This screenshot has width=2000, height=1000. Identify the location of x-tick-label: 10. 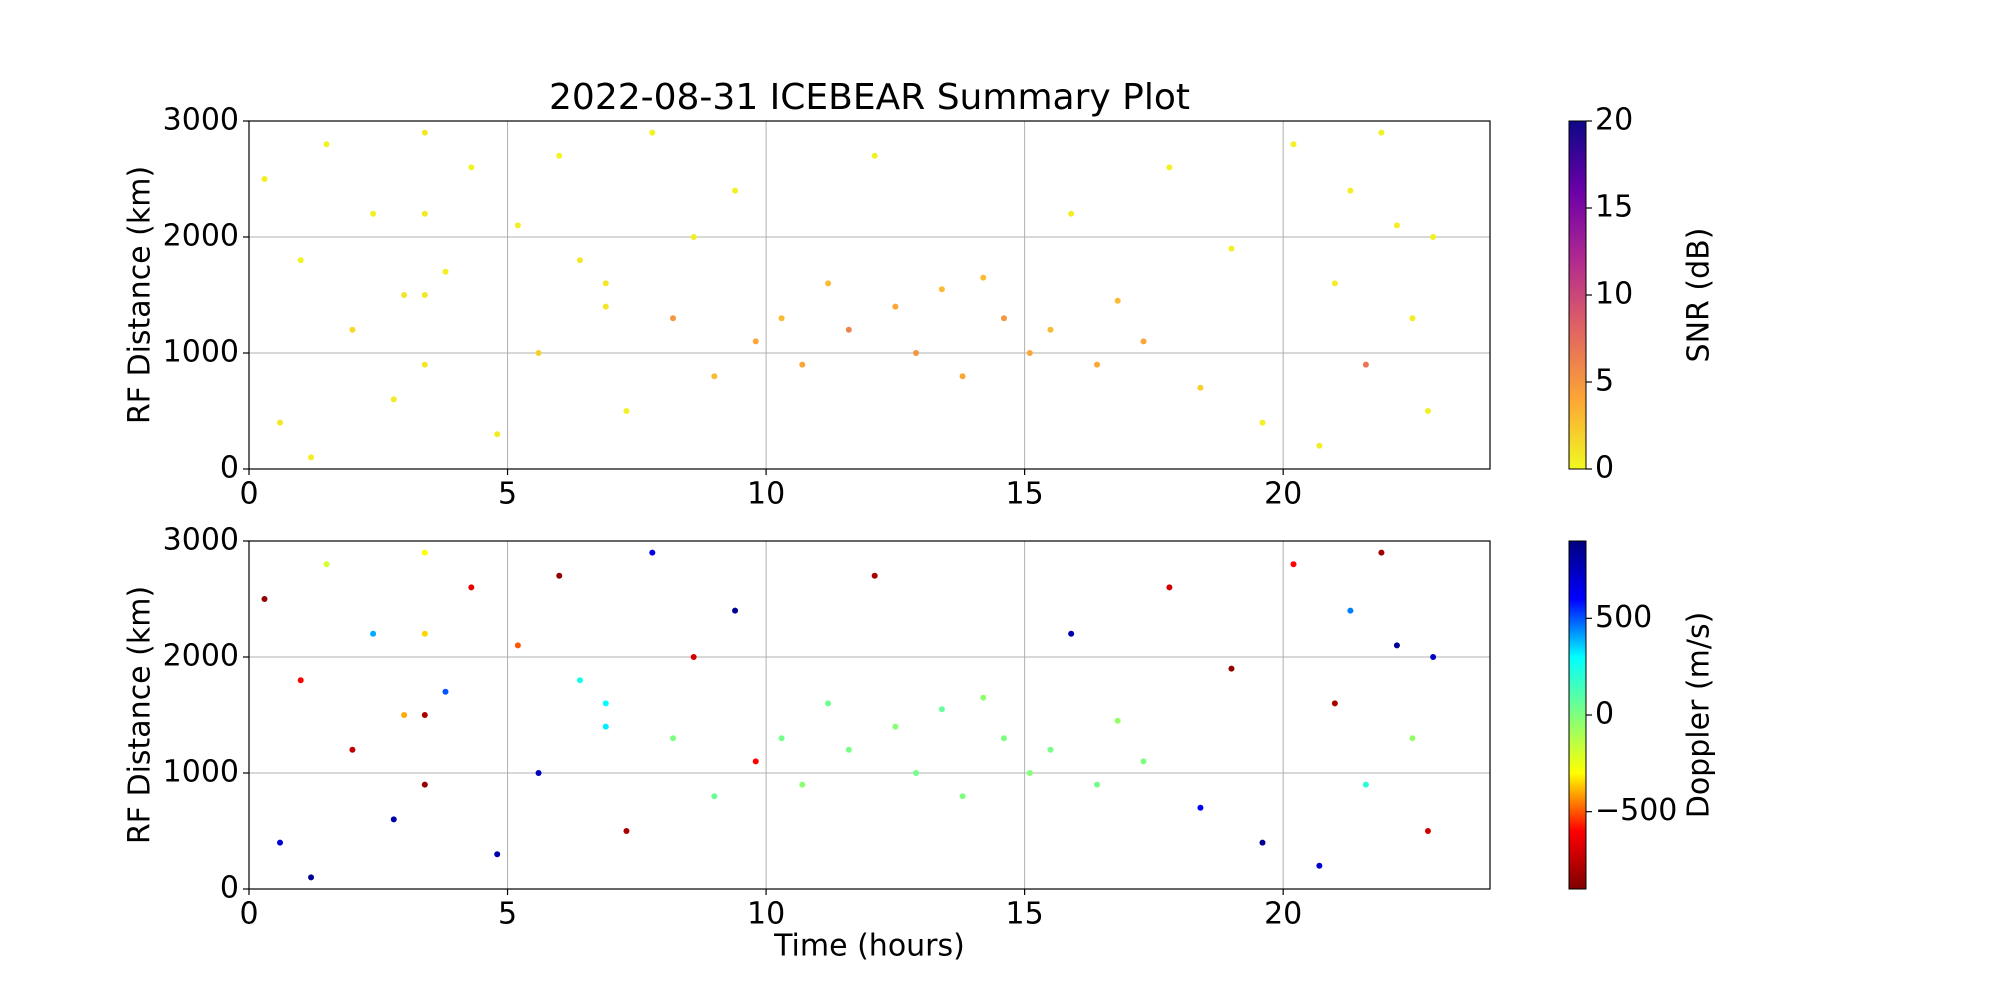
(766, 914).